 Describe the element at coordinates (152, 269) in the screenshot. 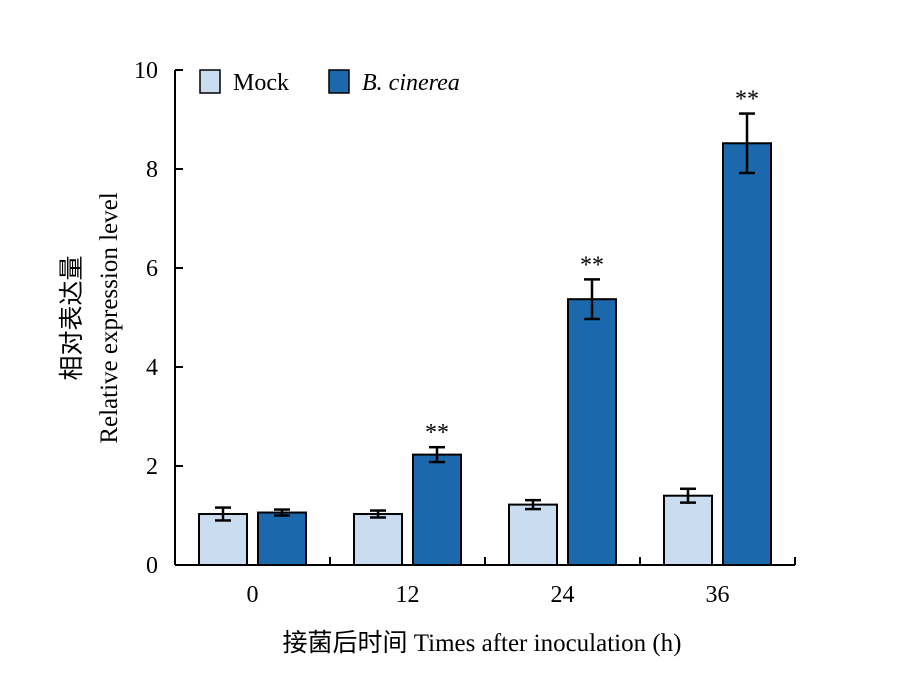

I see `y-tick-label: 6` at that location.